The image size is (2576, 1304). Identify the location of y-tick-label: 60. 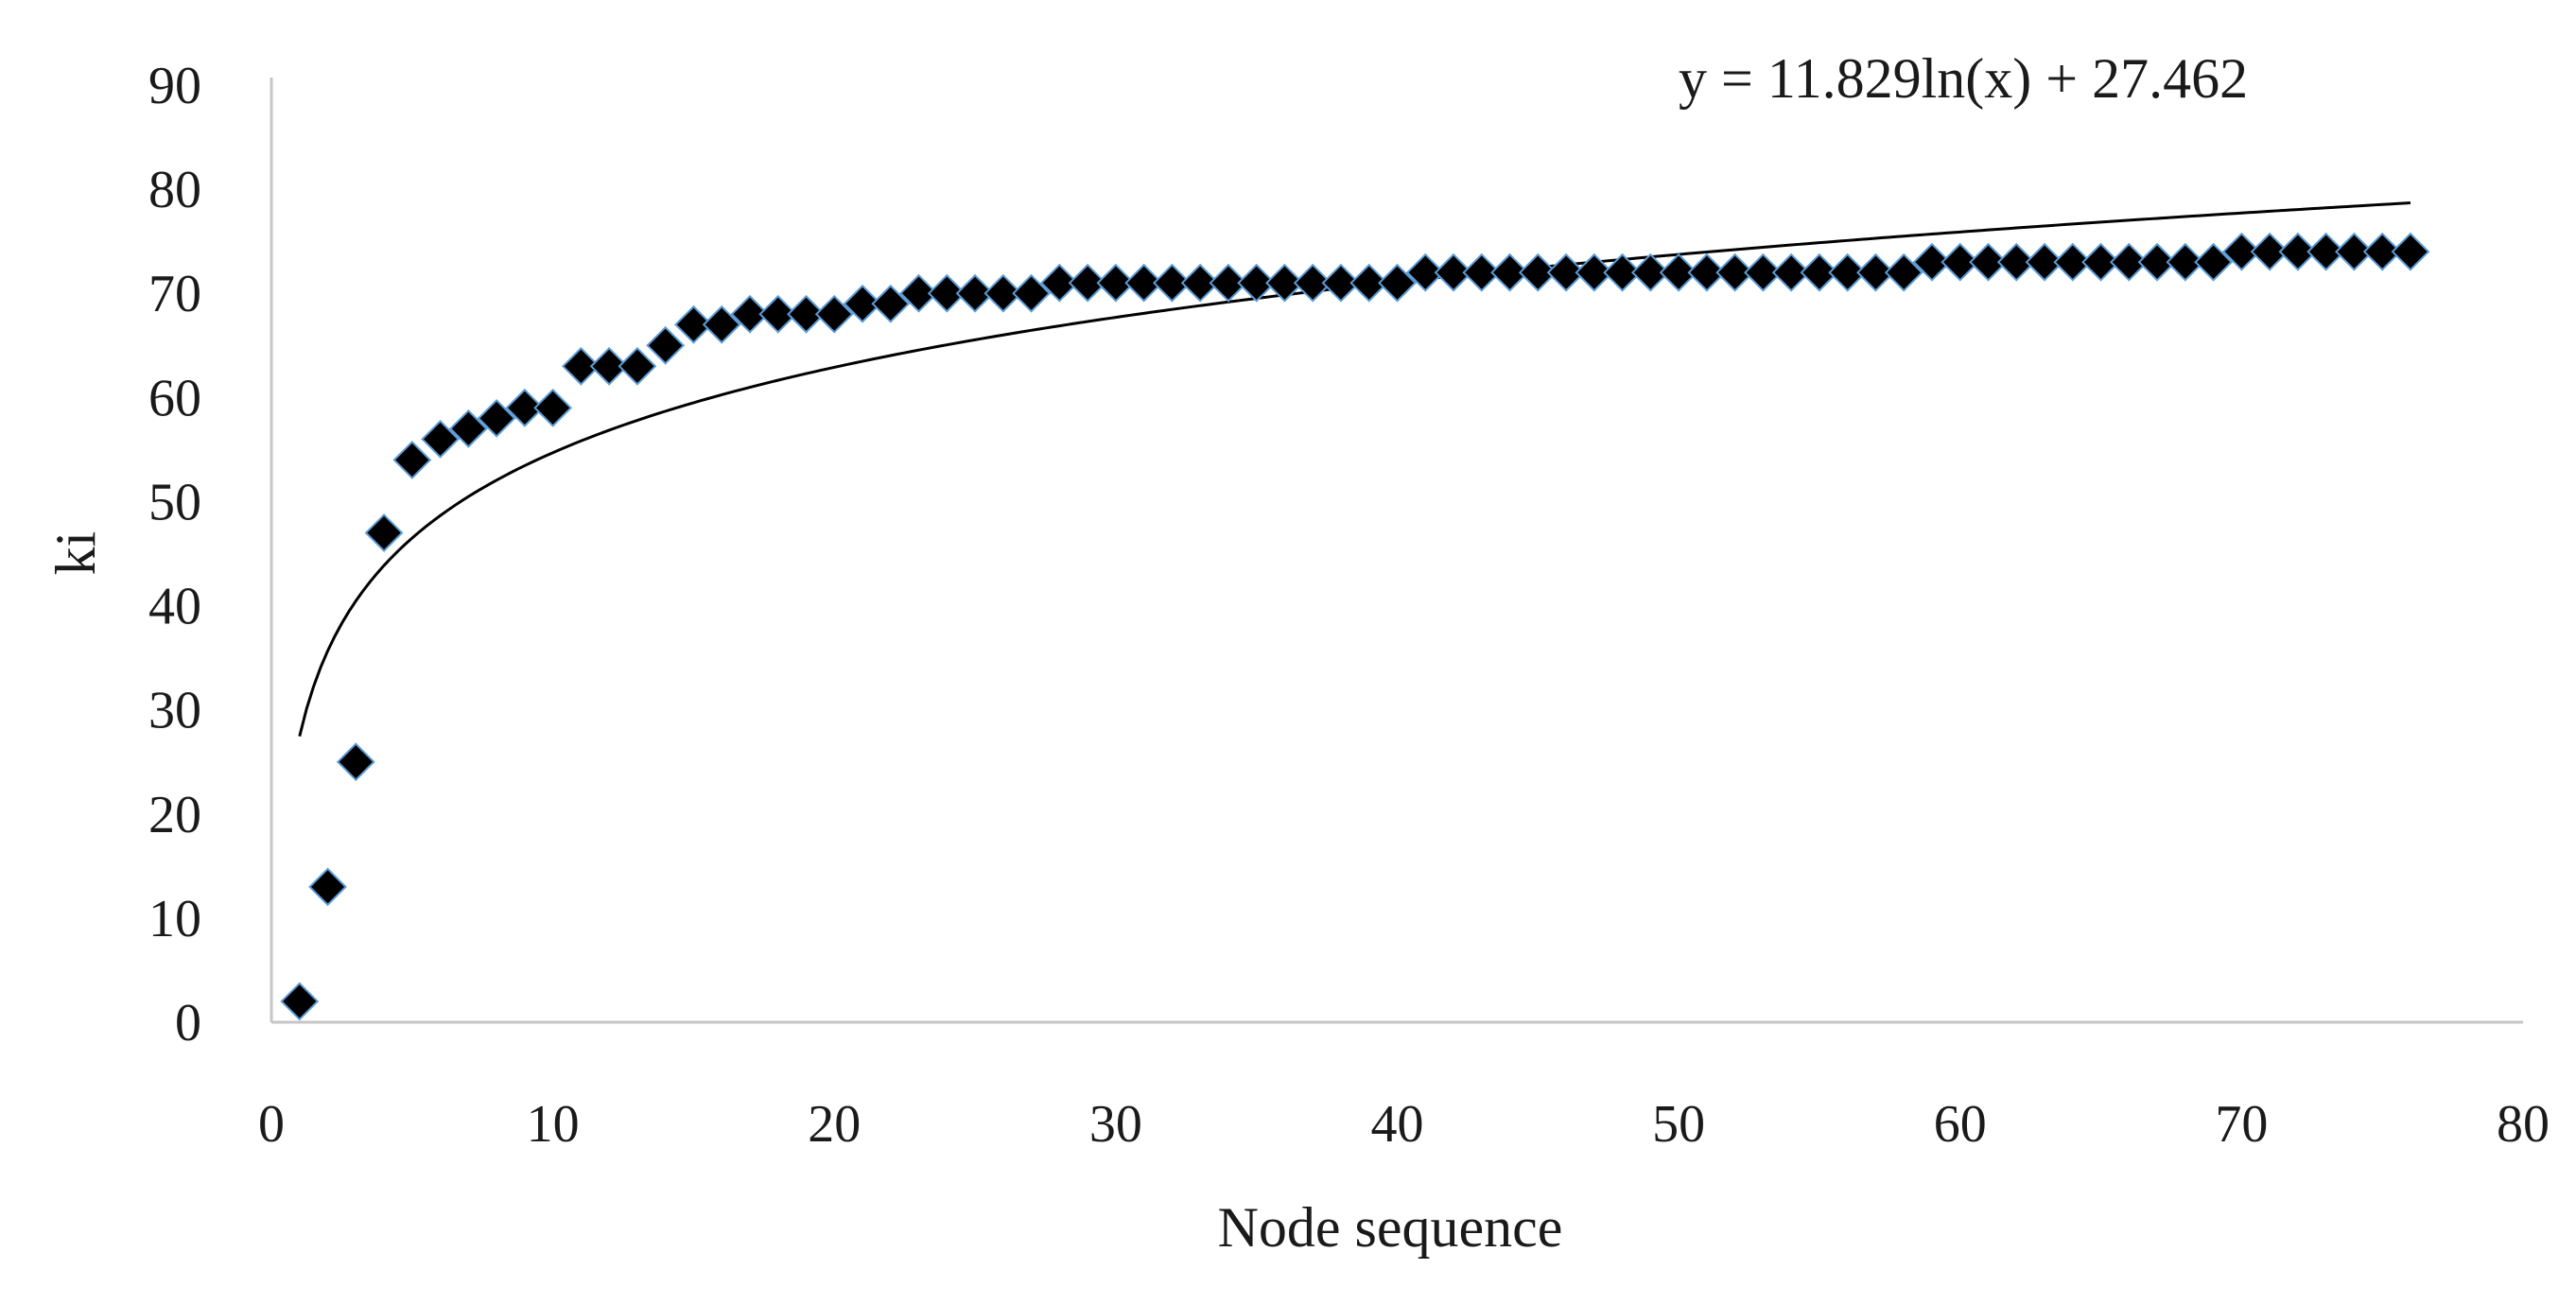
(174, 398).